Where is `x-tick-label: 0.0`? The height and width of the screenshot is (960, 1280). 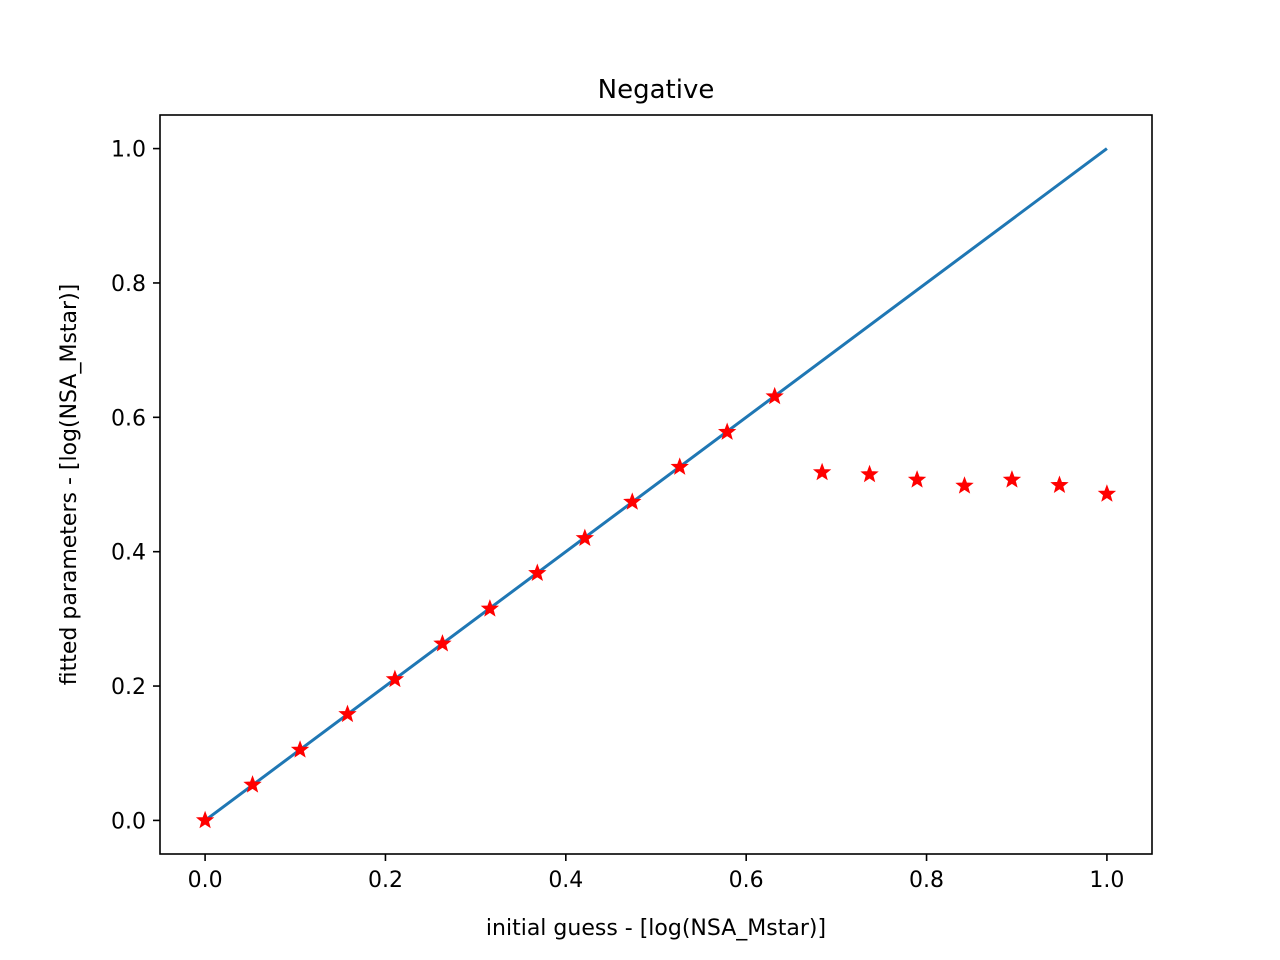
x-tick-label: 0.0 is located at coordinates (205, 880).